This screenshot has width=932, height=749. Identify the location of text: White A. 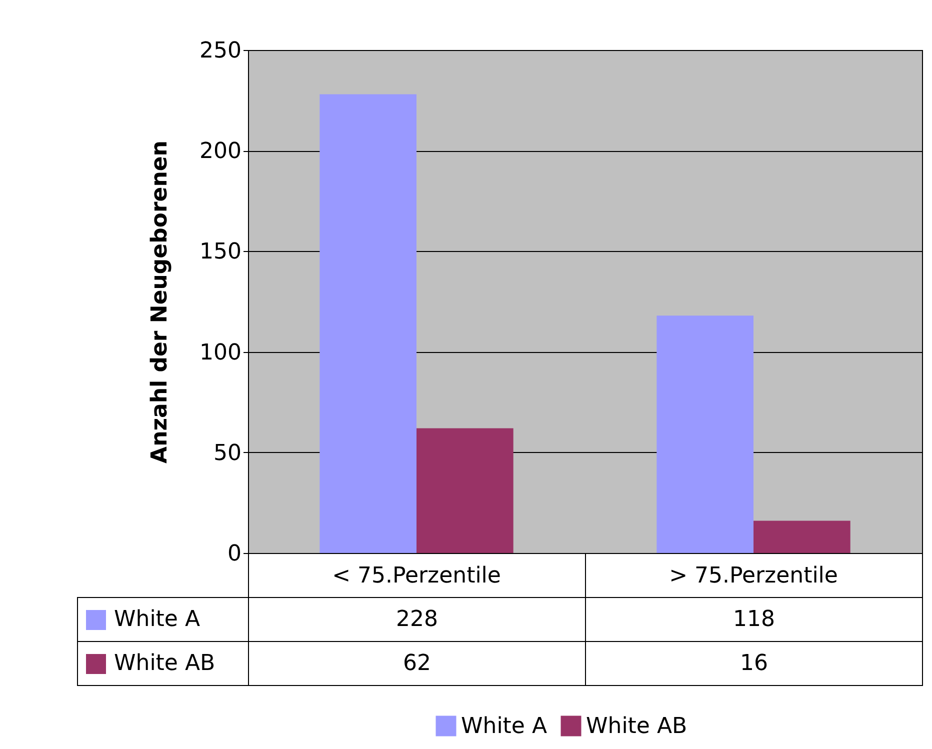
(504, 726).